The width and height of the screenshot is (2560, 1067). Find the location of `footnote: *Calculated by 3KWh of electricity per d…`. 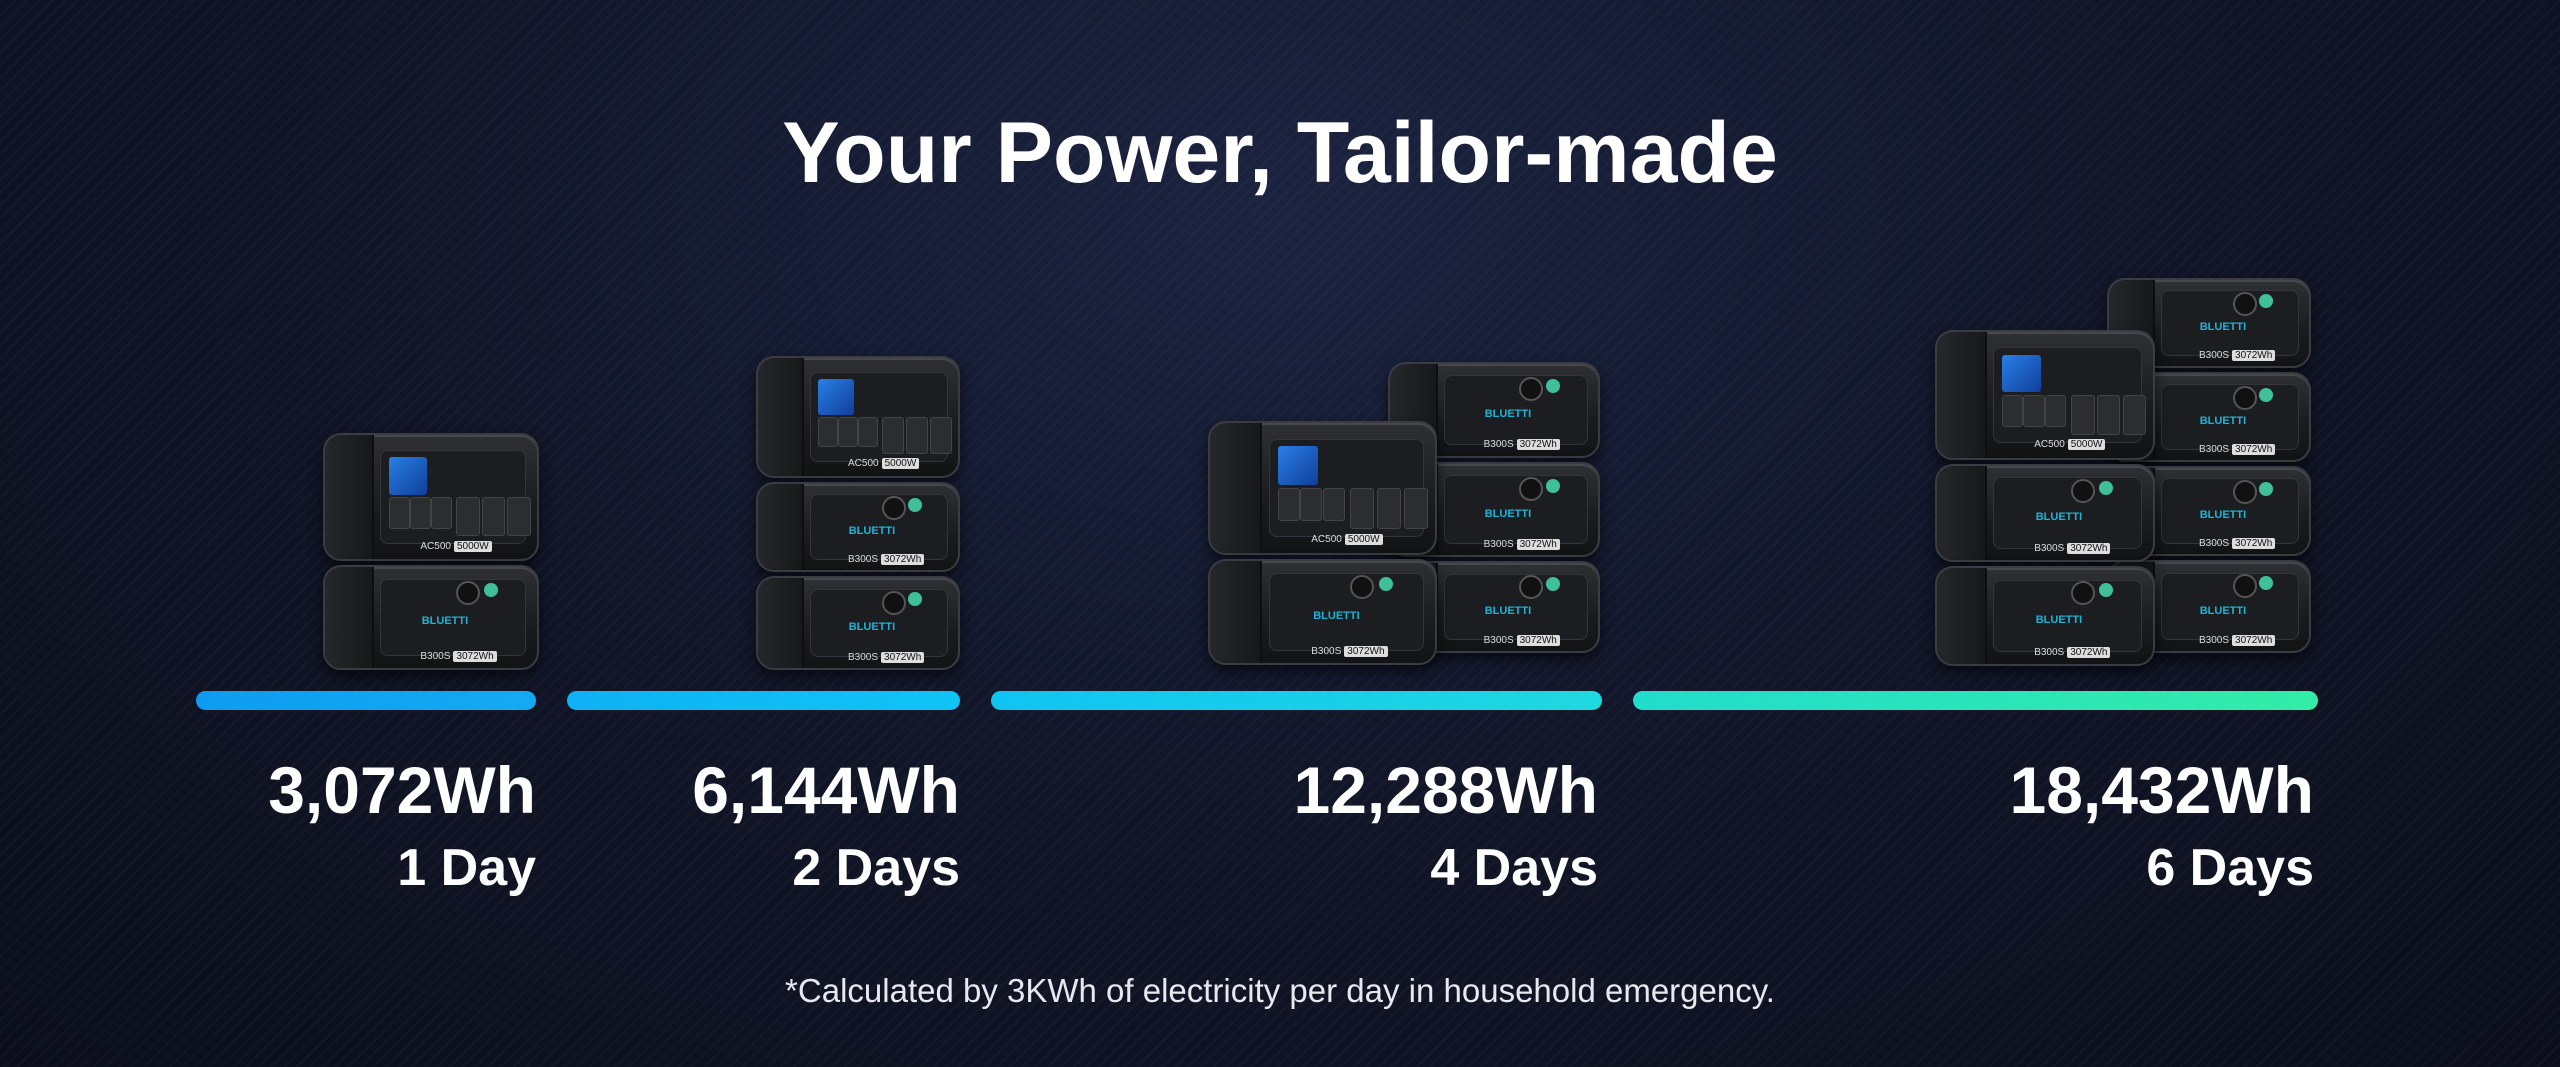

footnote: *Calculated by 3KWh of electricity per d… is located at coordinates (1280, 990).